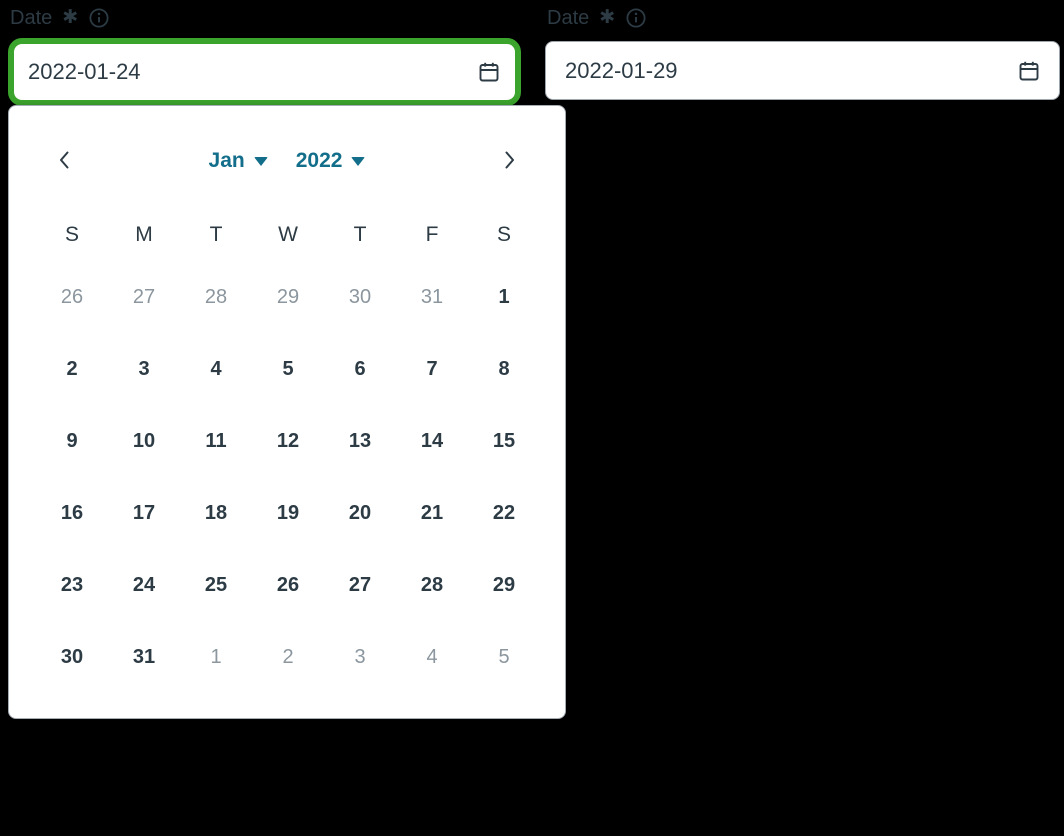 This screenshot has height=836, width=1064. Describe the element at coordinates (72, 584) in the screenshot. I see `day-cell: 23` at that location.